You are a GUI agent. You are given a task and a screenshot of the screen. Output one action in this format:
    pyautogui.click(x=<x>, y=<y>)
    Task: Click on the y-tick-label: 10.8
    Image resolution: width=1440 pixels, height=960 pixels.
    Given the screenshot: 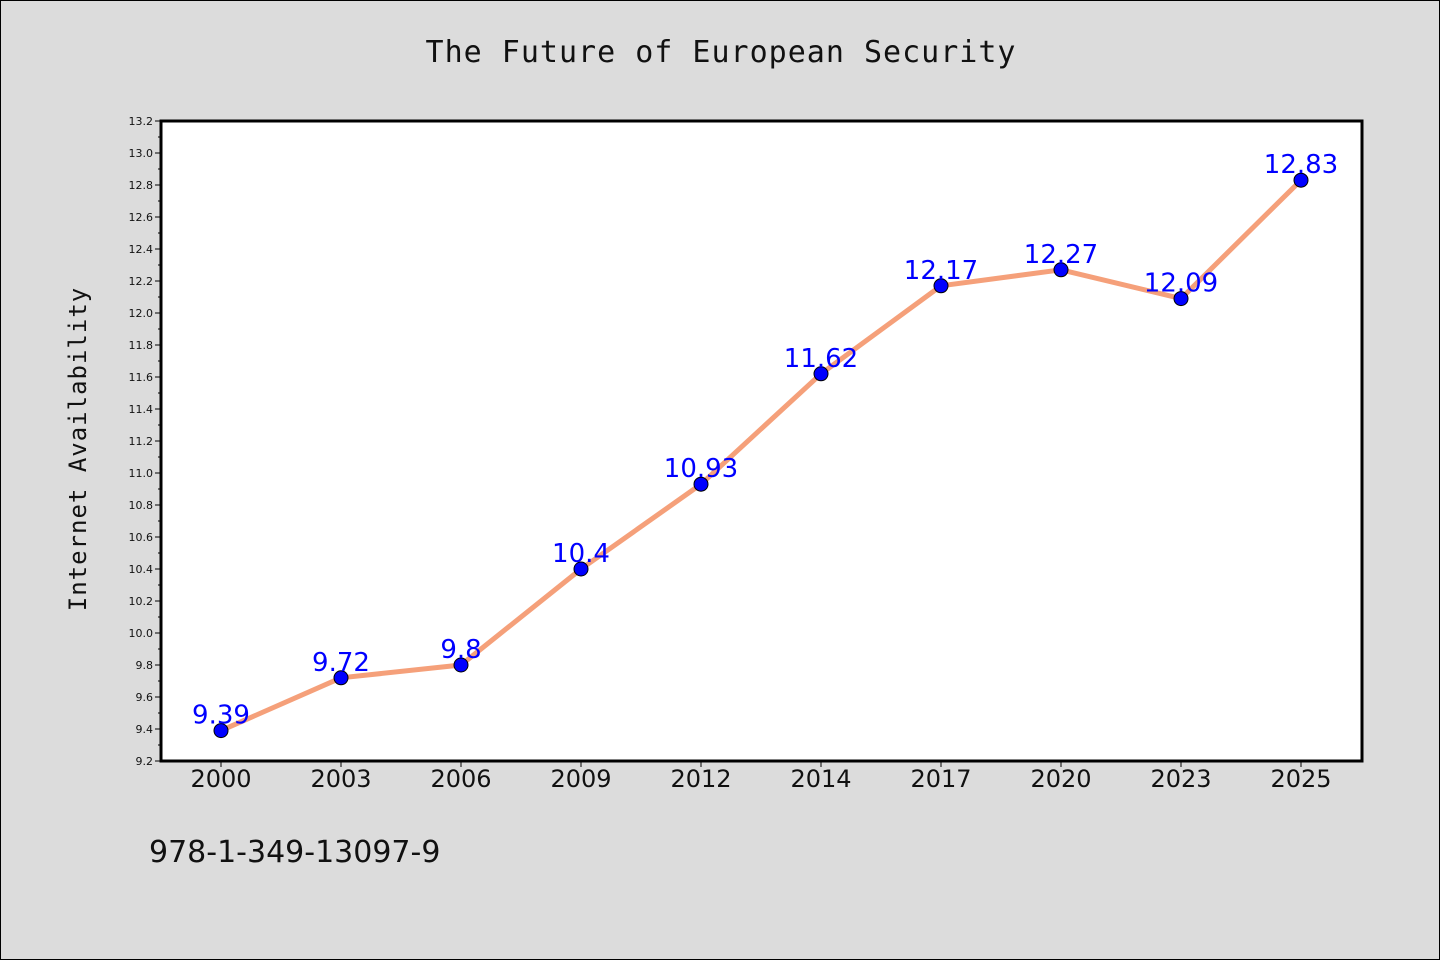 What is the action you would take?
    pyautogui.click(x=141, y=505)
    